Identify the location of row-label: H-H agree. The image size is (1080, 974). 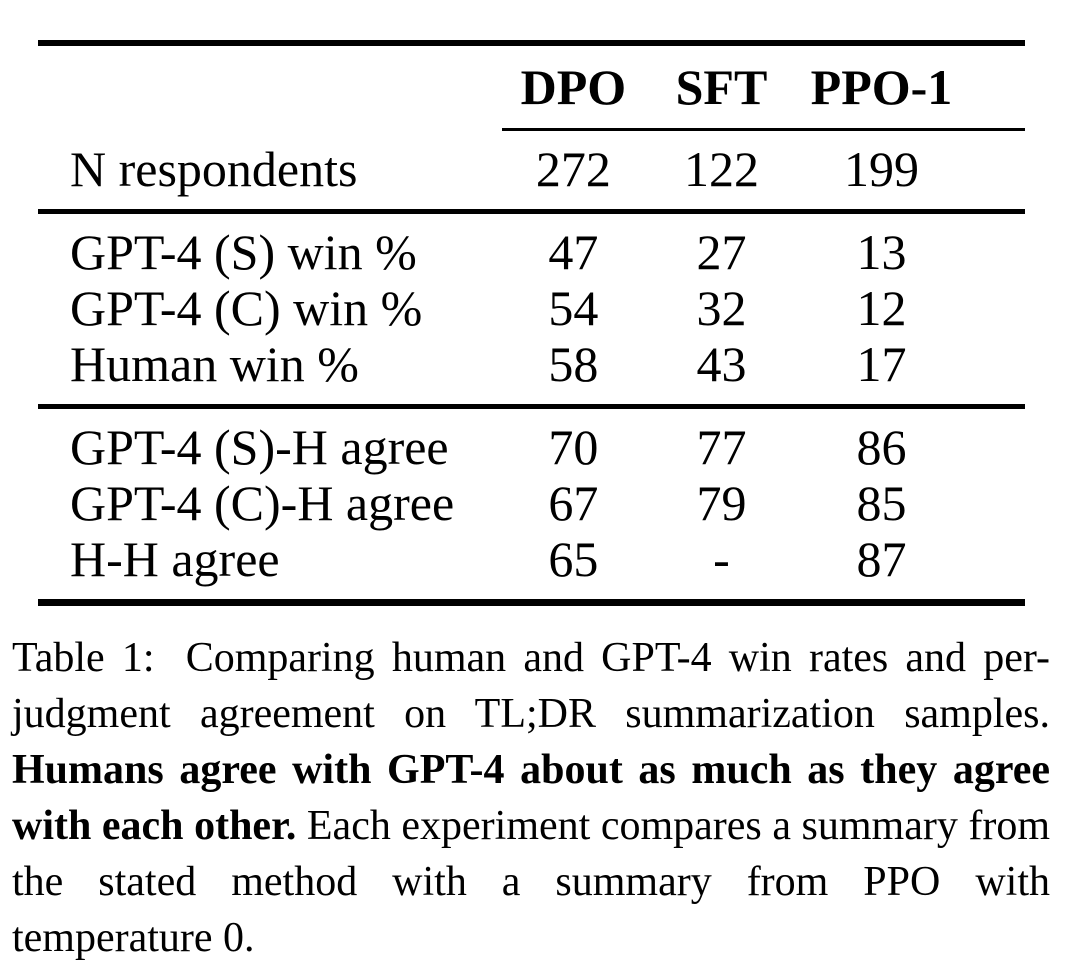
(175, 559).